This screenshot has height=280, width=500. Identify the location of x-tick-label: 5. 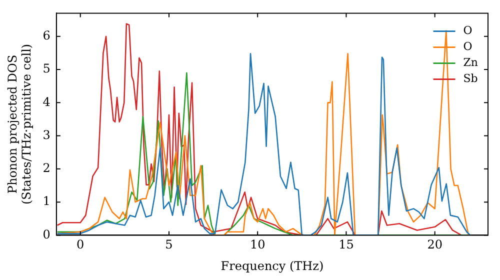
(169, 245).